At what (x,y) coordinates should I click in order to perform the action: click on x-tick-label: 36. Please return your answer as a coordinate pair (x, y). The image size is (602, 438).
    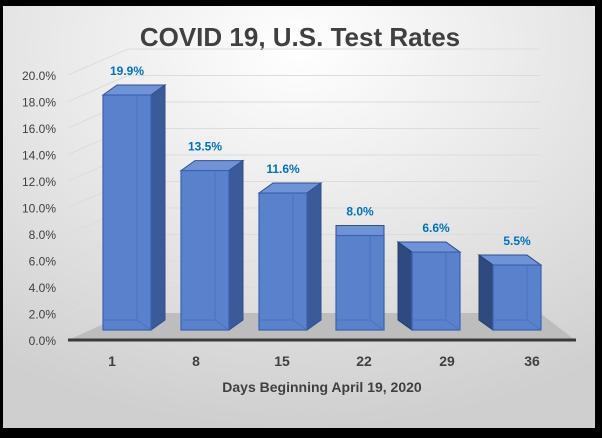
    Looking at the image, I should click on (532, 361).